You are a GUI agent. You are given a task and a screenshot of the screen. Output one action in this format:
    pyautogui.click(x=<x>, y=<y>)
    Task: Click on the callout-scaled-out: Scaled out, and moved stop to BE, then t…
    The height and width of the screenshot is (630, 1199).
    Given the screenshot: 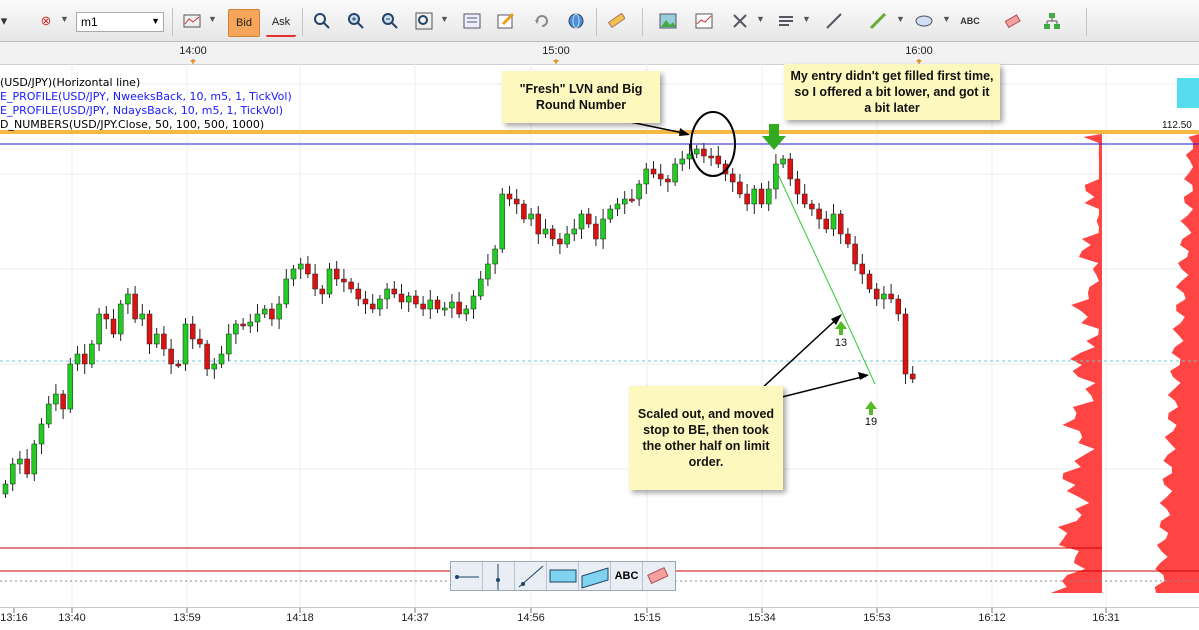 What is the action you would take?
    pyautogui.click(x=706, y=438)
    